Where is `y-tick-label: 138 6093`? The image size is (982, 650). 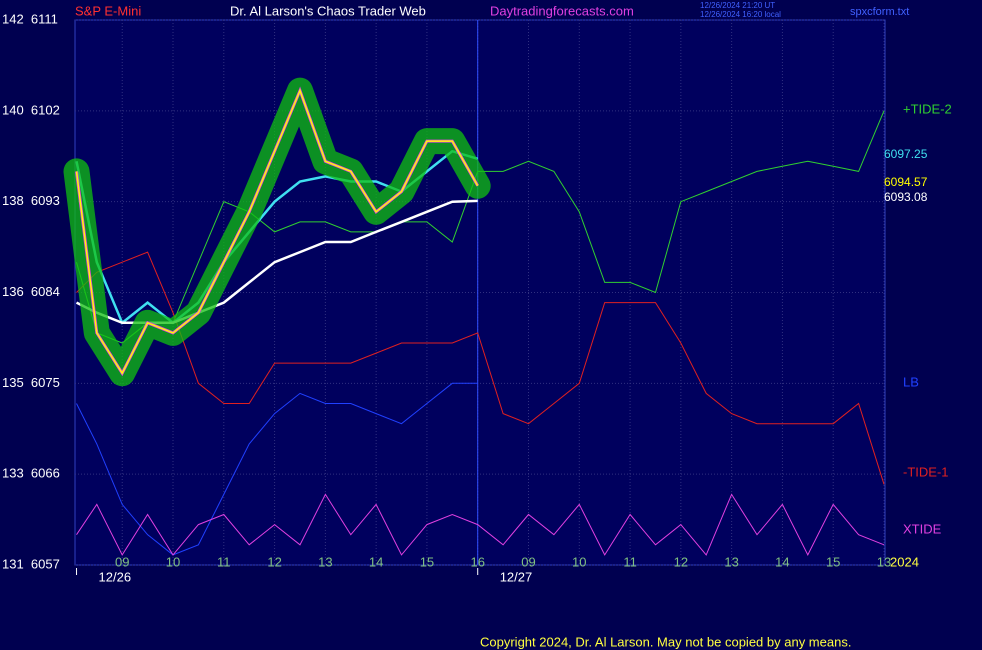
y-tick-label: 138 6093 is located at coordinates (31, 200).